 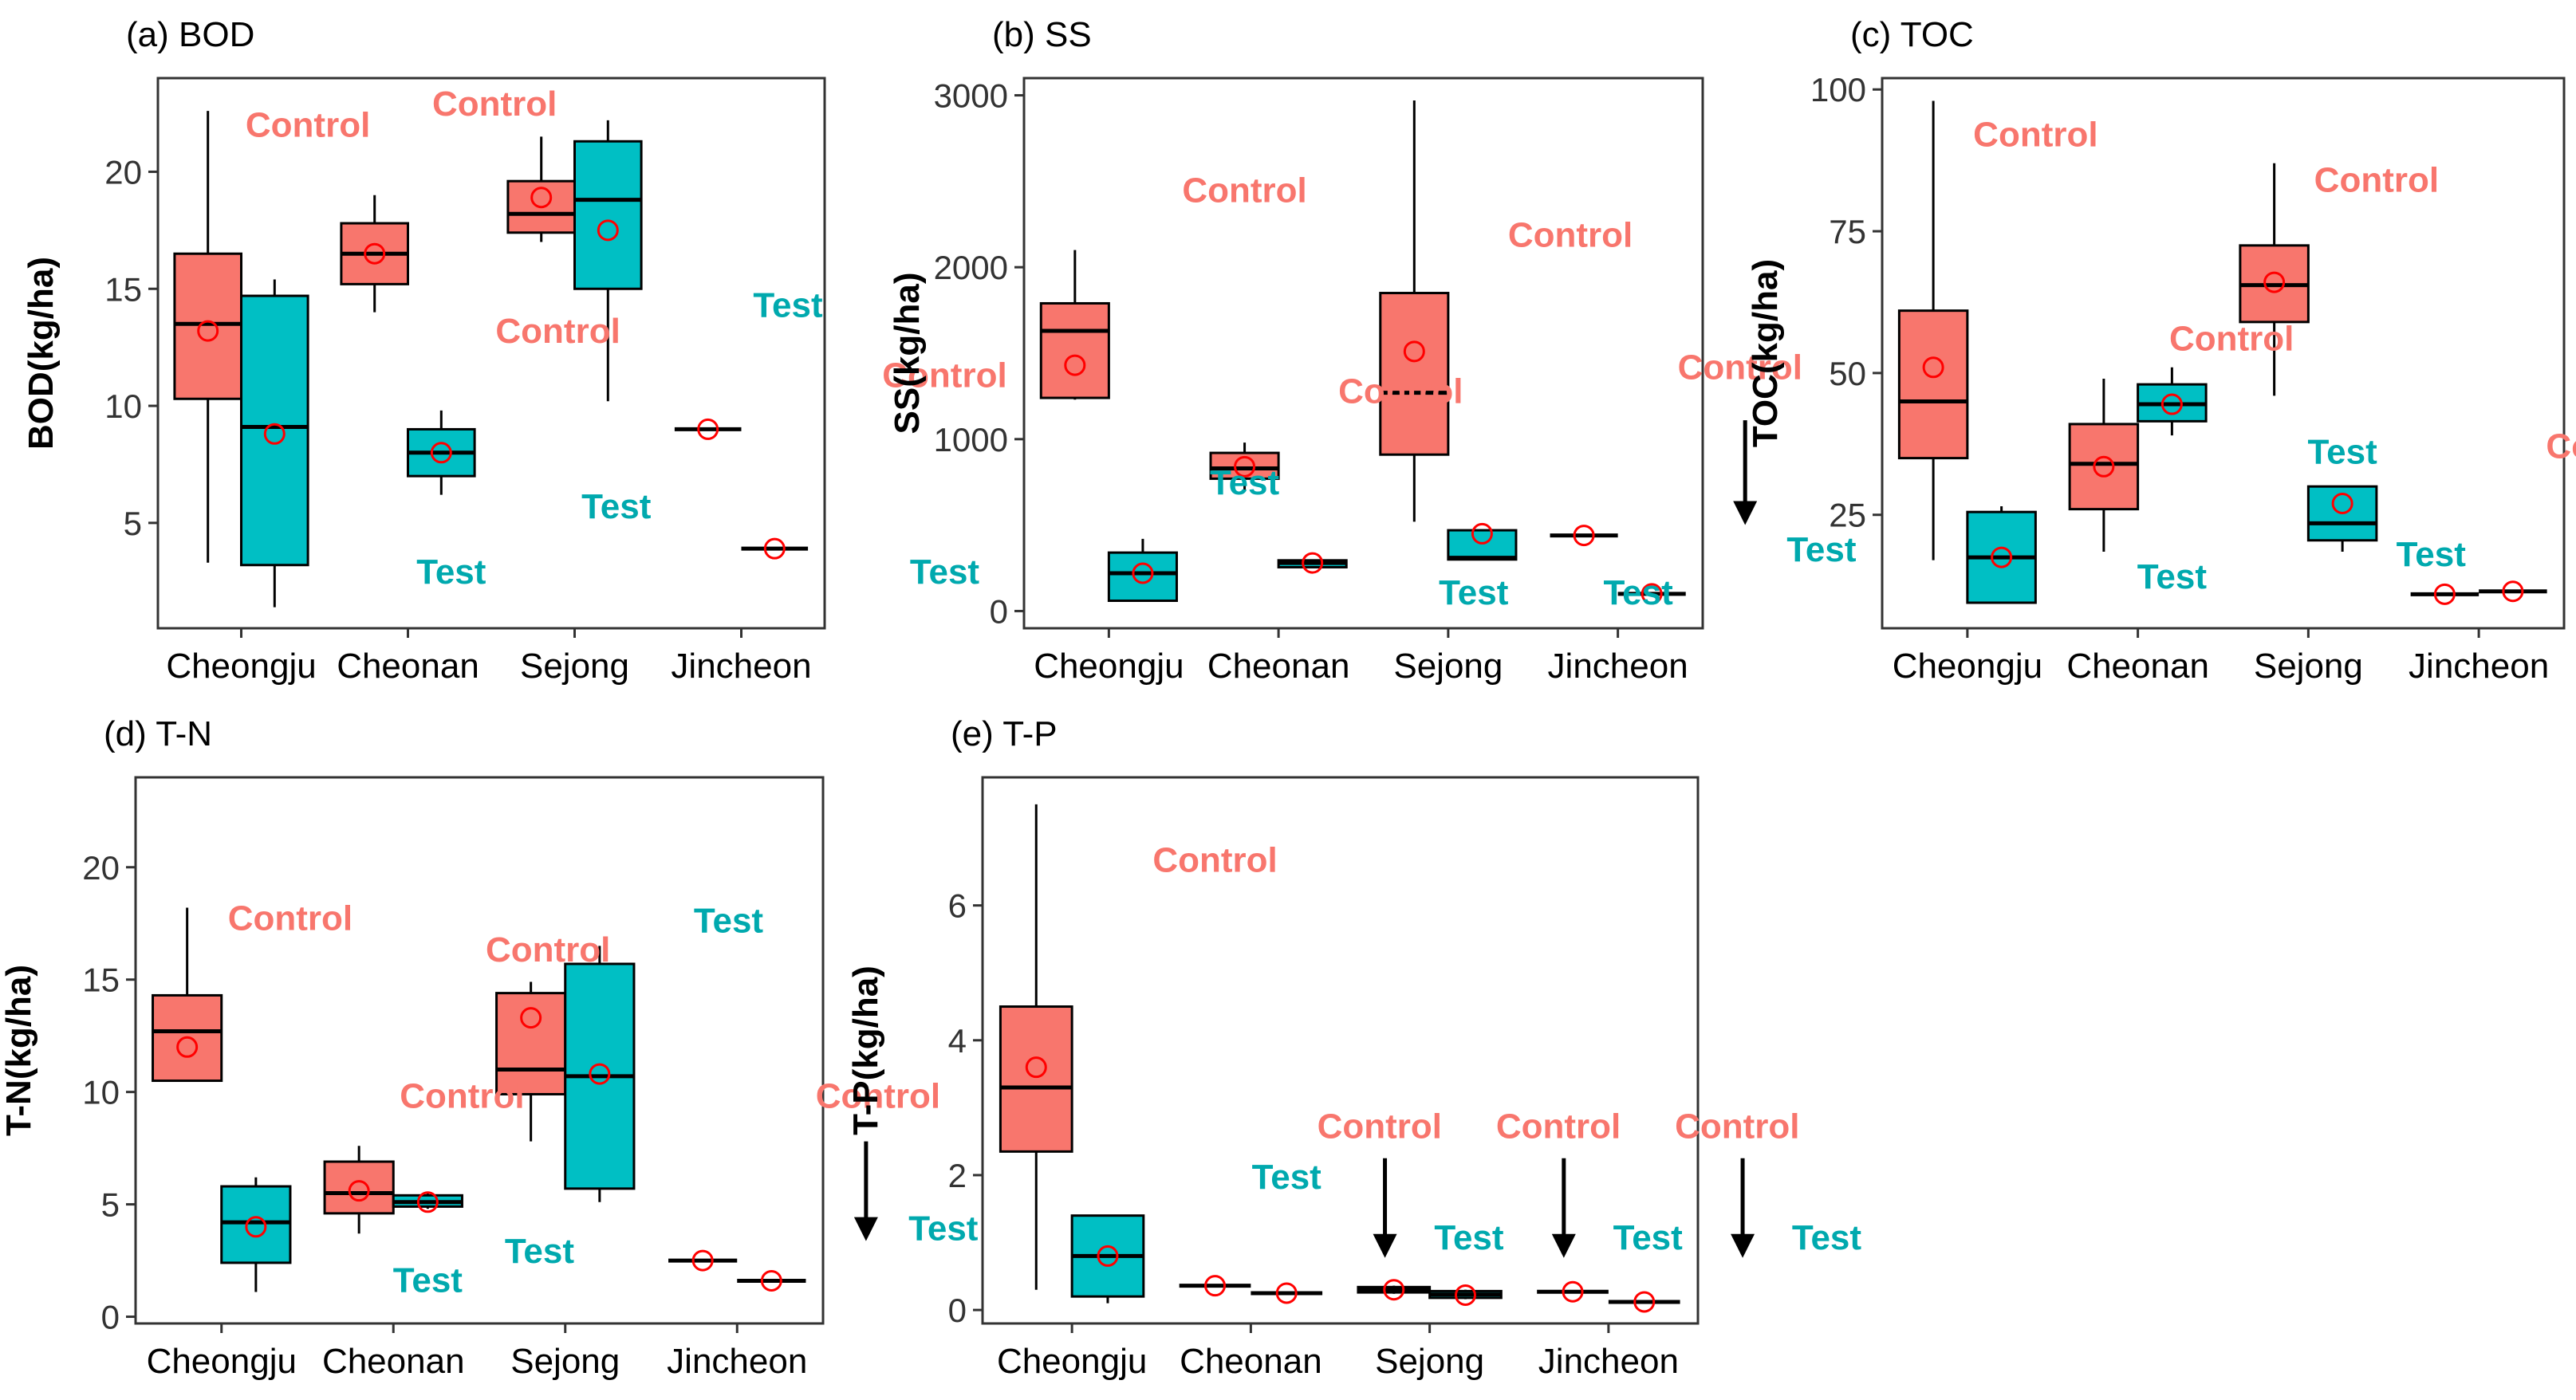 I want to click on y-axis-label: SS(kg/ha), so click(x=907, y=354).